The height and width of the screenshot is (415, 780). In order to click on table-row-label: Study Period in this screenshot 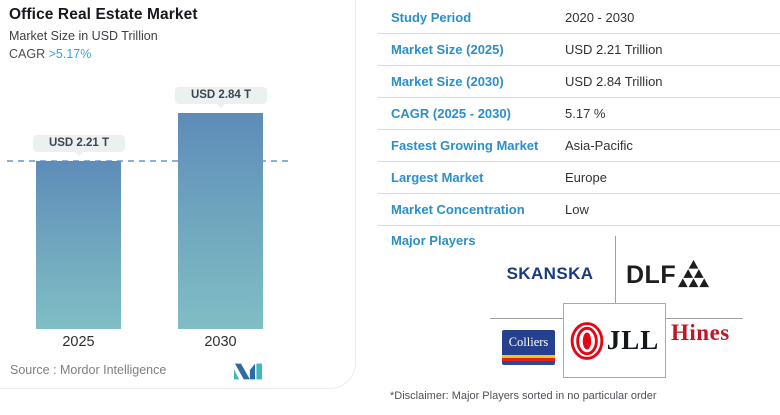, I will do `click(431, 17)`.